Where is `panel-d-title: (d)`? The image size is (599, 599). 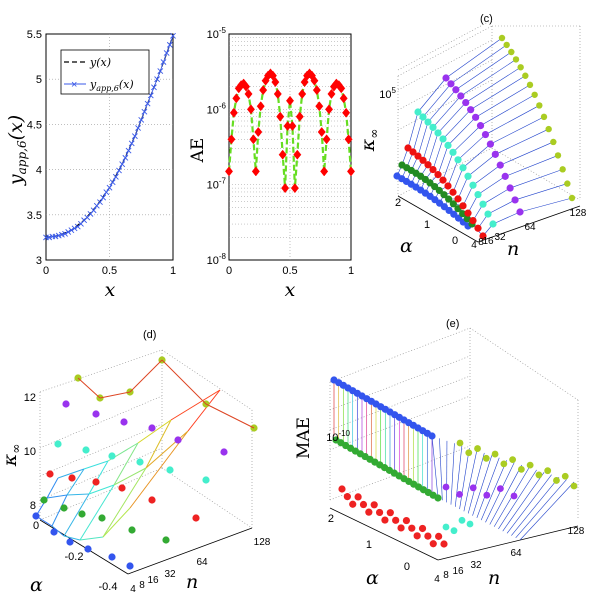
panel-d-title: (d) is located at coordinates (149, 335).